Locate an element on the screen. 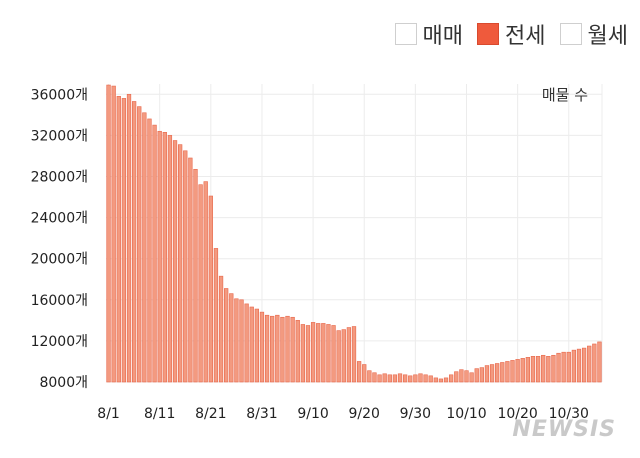  legend-checkbox-jeonse is located at coordinates (488, 34).